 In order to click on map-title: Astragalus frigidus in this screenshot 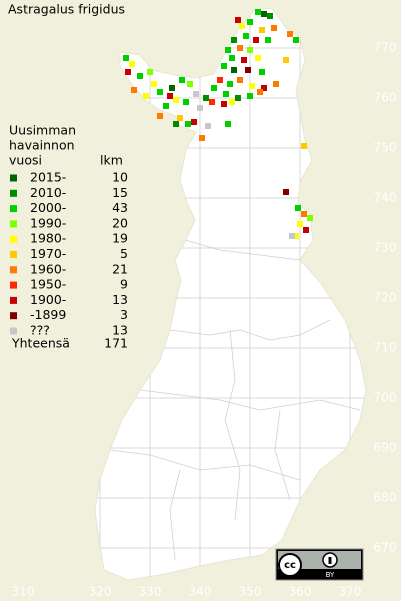, I will do `click(66, 9)`.